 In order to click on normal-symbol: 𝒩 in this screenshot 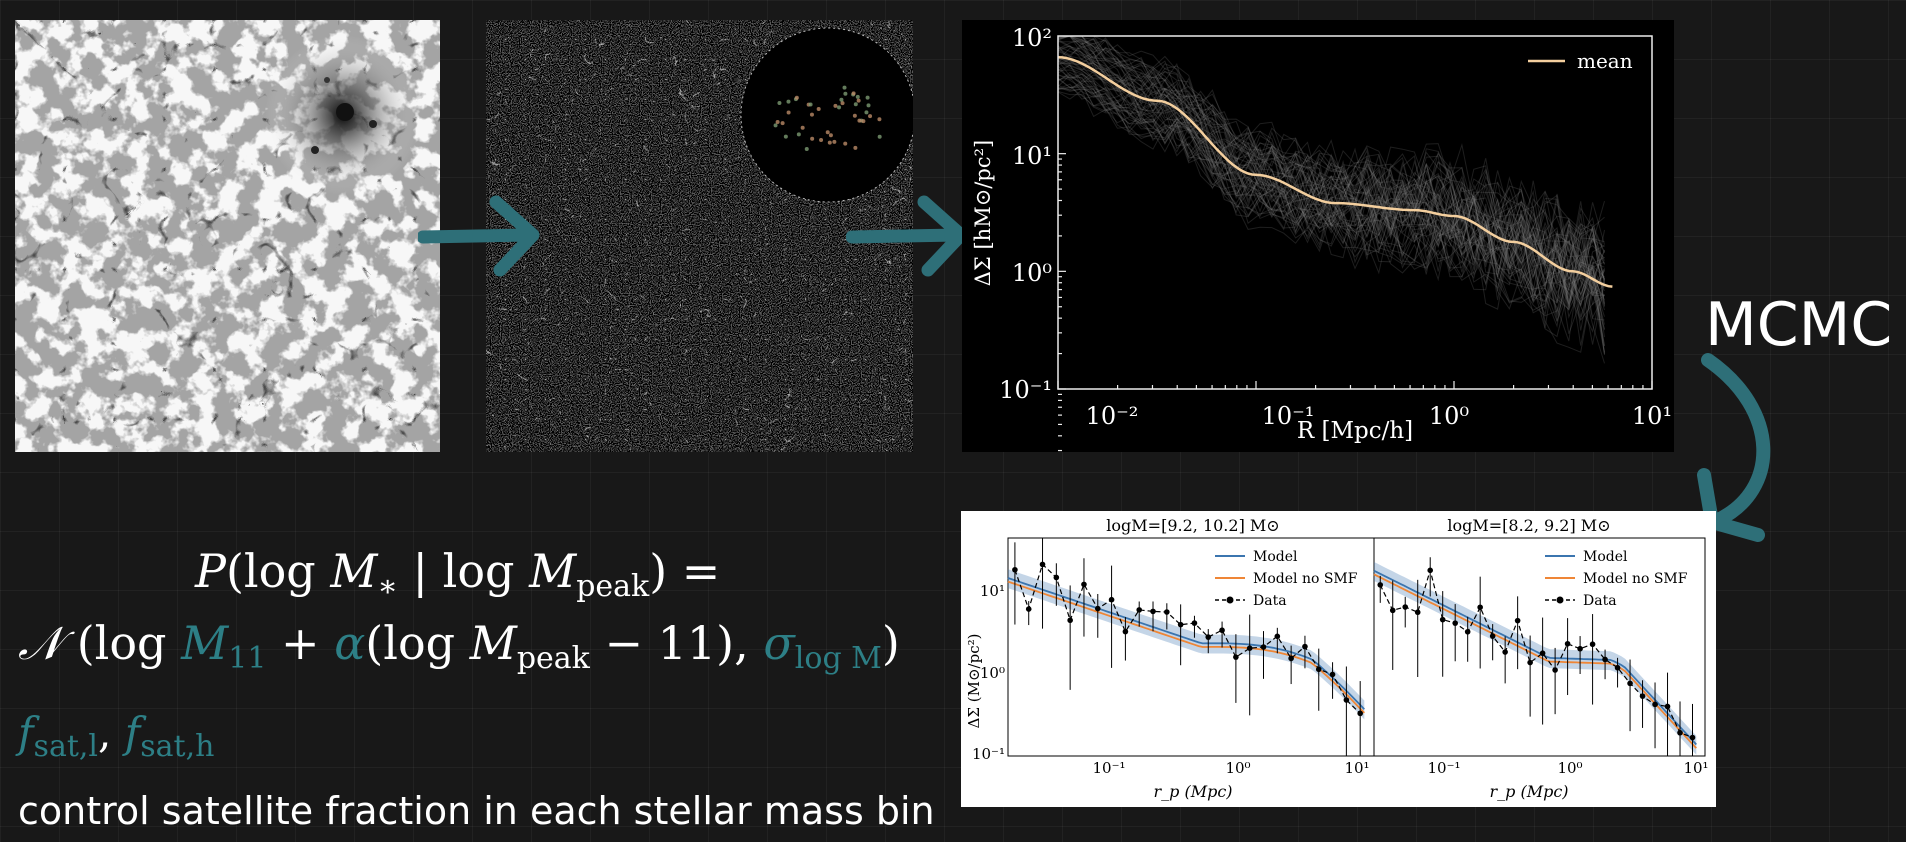, I will do `click(40, 643)`.